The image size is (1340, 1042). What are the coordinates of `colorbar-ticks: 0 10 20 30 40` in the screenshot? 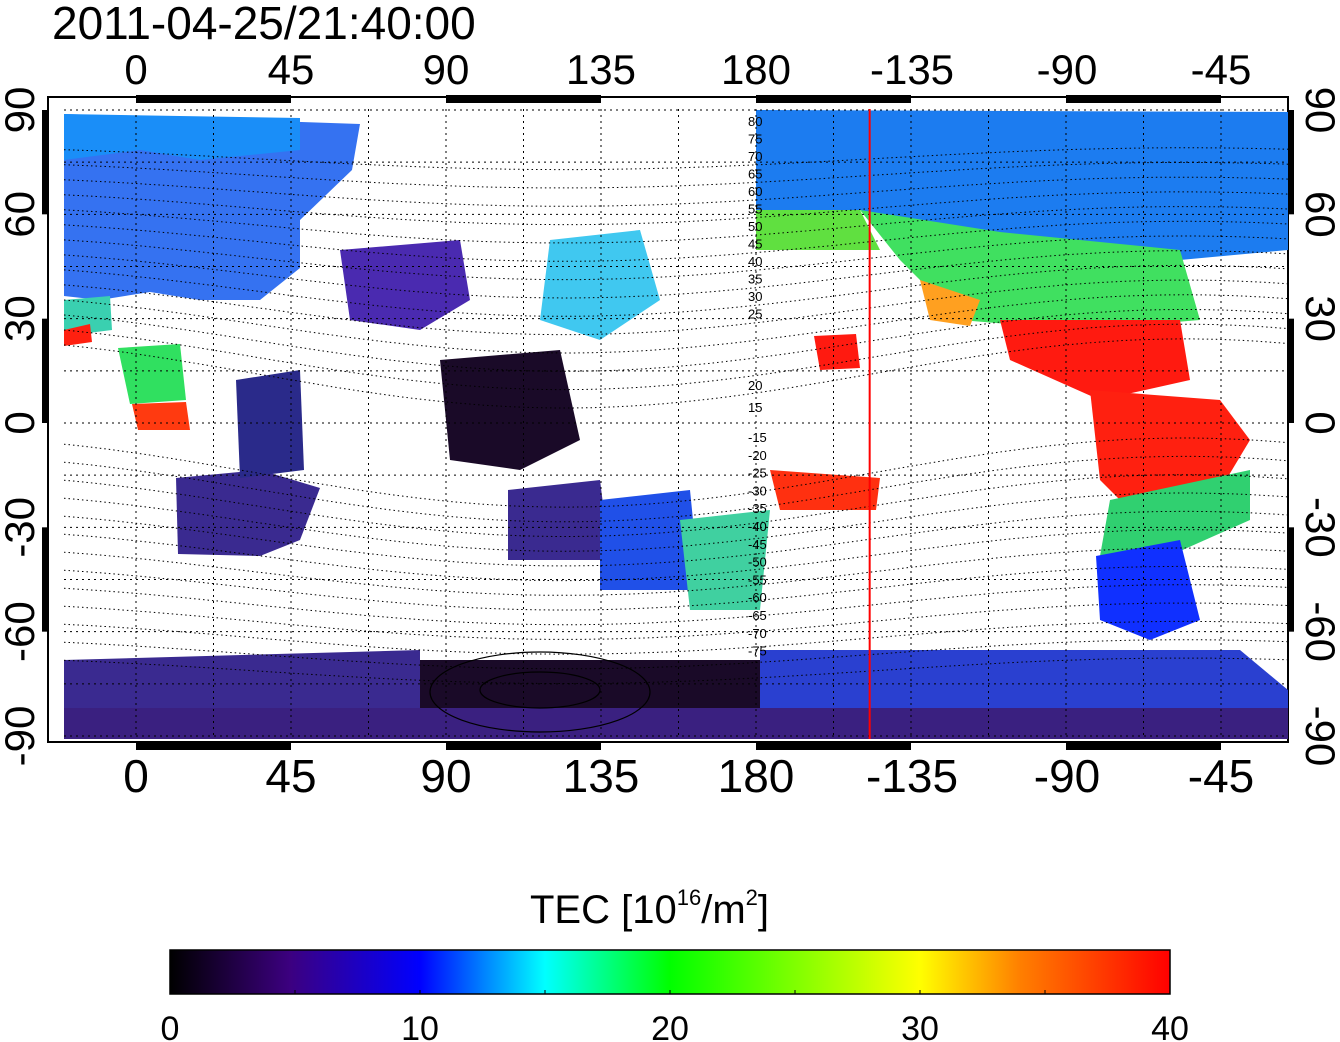 It's located at (675, 1016).